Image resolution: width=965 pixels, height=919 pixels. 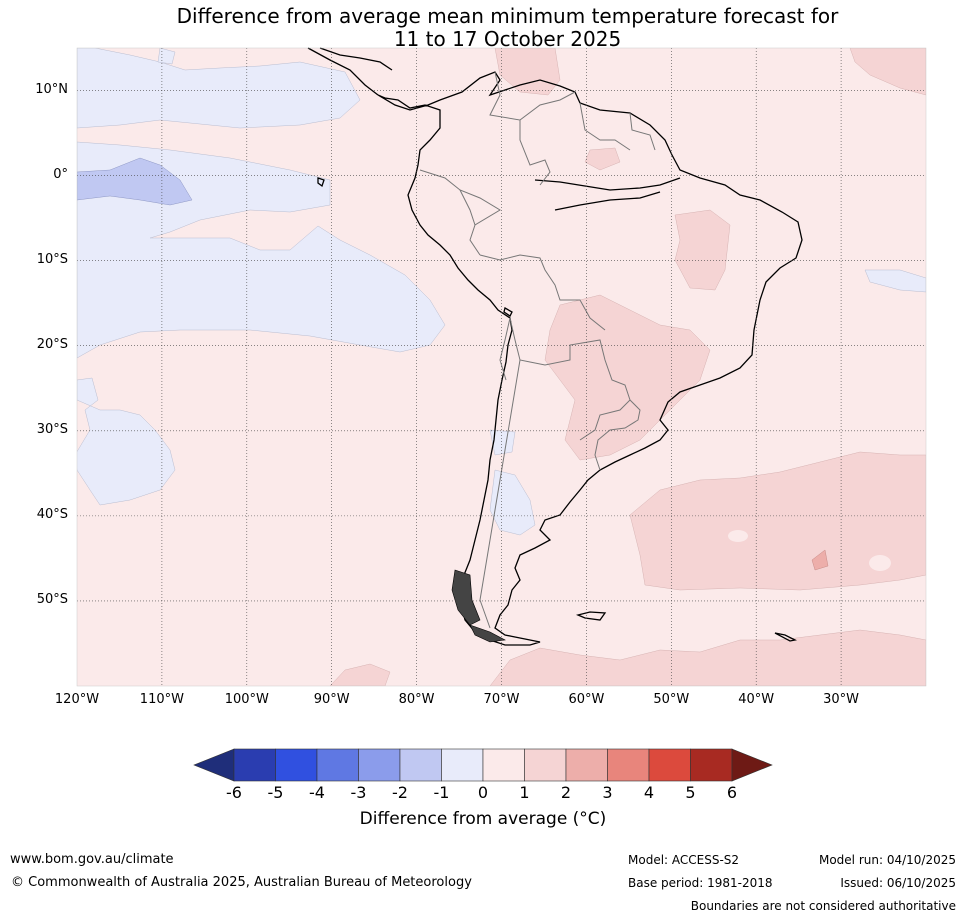 What do you see at coordinates (707, 657) in the screenshot?
I see `anomaly-band-1-to-2-southern` at bounding box center [707, 657].